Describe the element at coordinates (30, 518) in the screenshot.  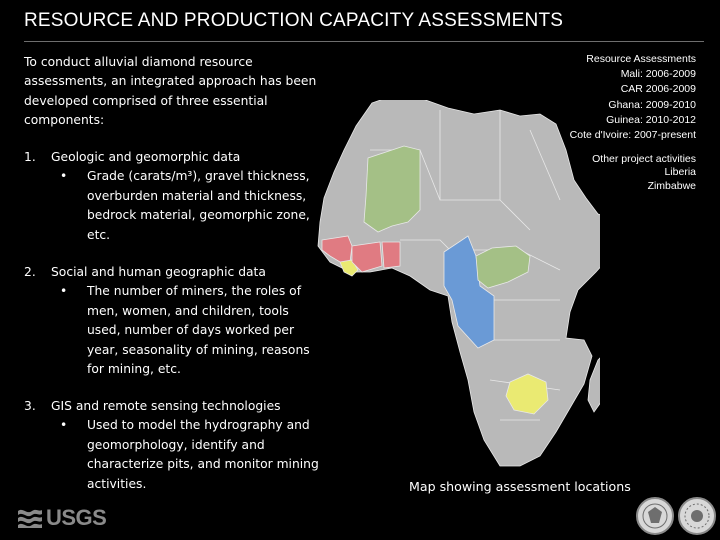
I see `usgs-wave-icon` at that location.